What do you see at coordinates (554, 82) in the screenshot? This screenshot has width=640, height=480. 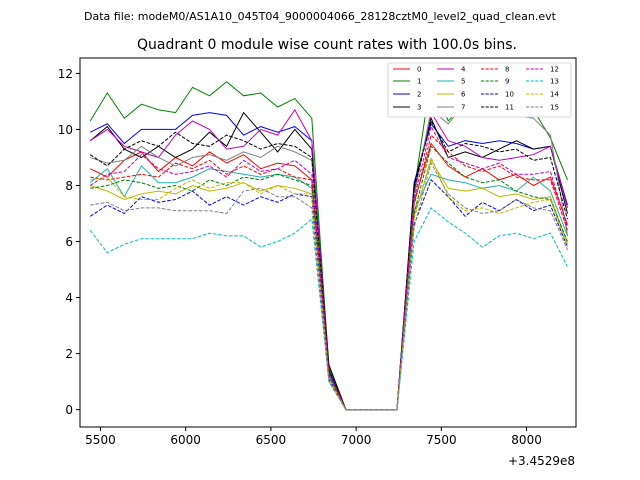 I see `legend-label: 13` at bounding box center [554, 82].